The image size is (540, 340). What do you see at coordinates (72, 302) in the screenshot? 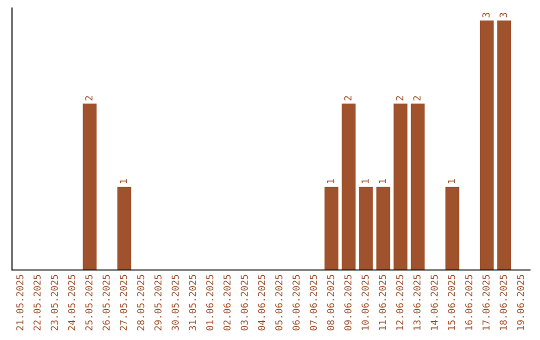
I see `x-tick-label: 24.05.2025` at bounding box center [72, 302].